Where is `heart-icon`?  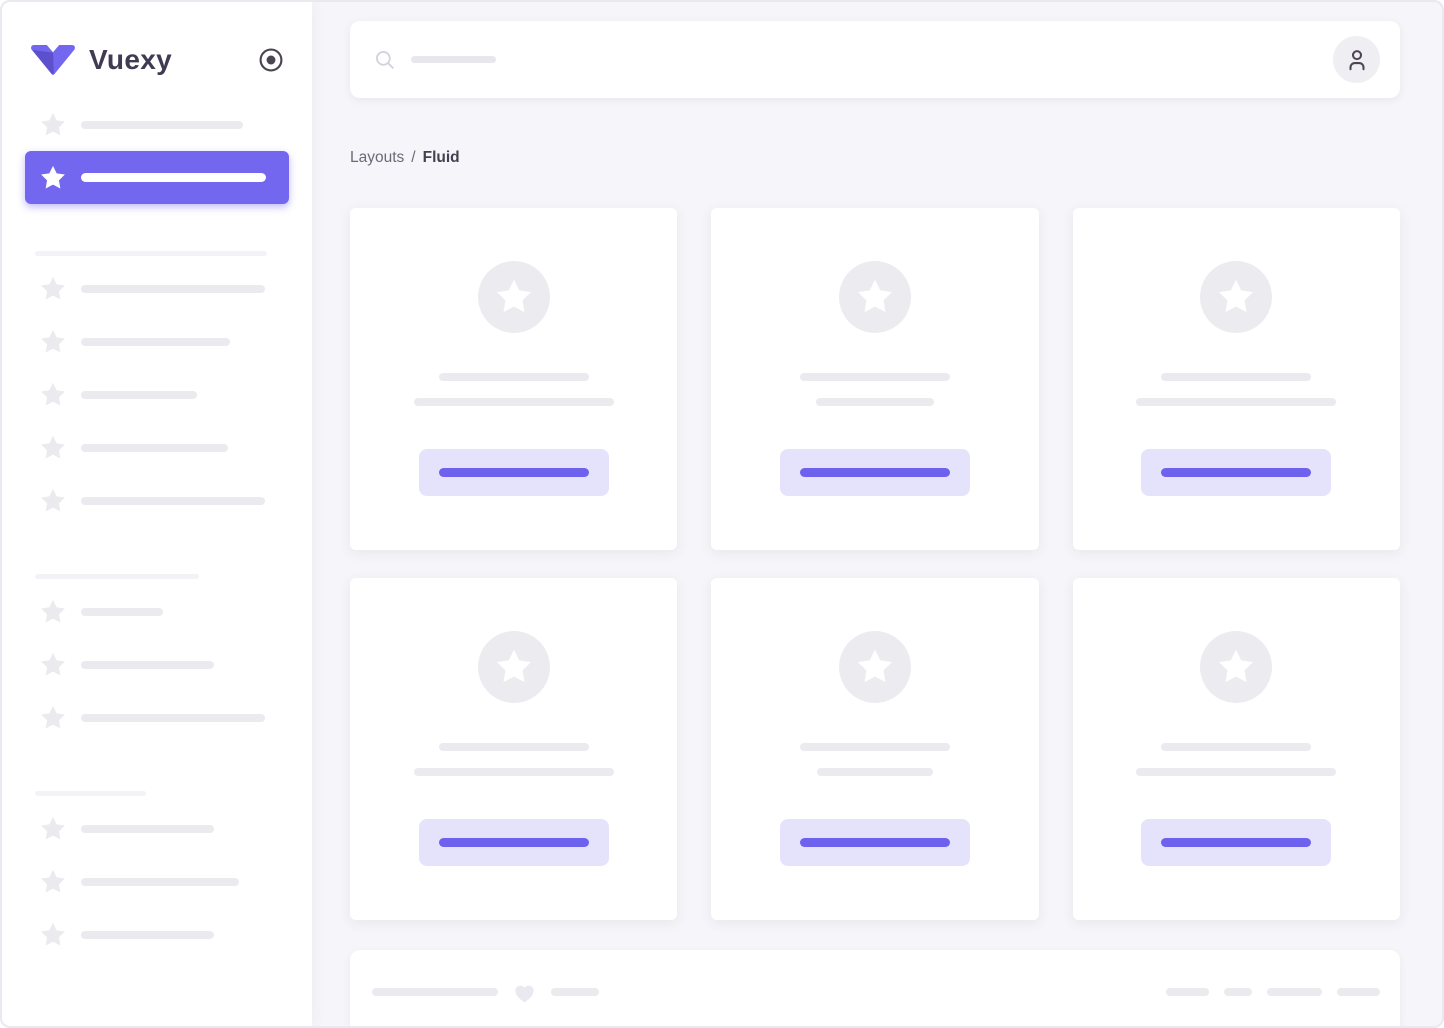 heart-icon is located at coordinates (524, 992).